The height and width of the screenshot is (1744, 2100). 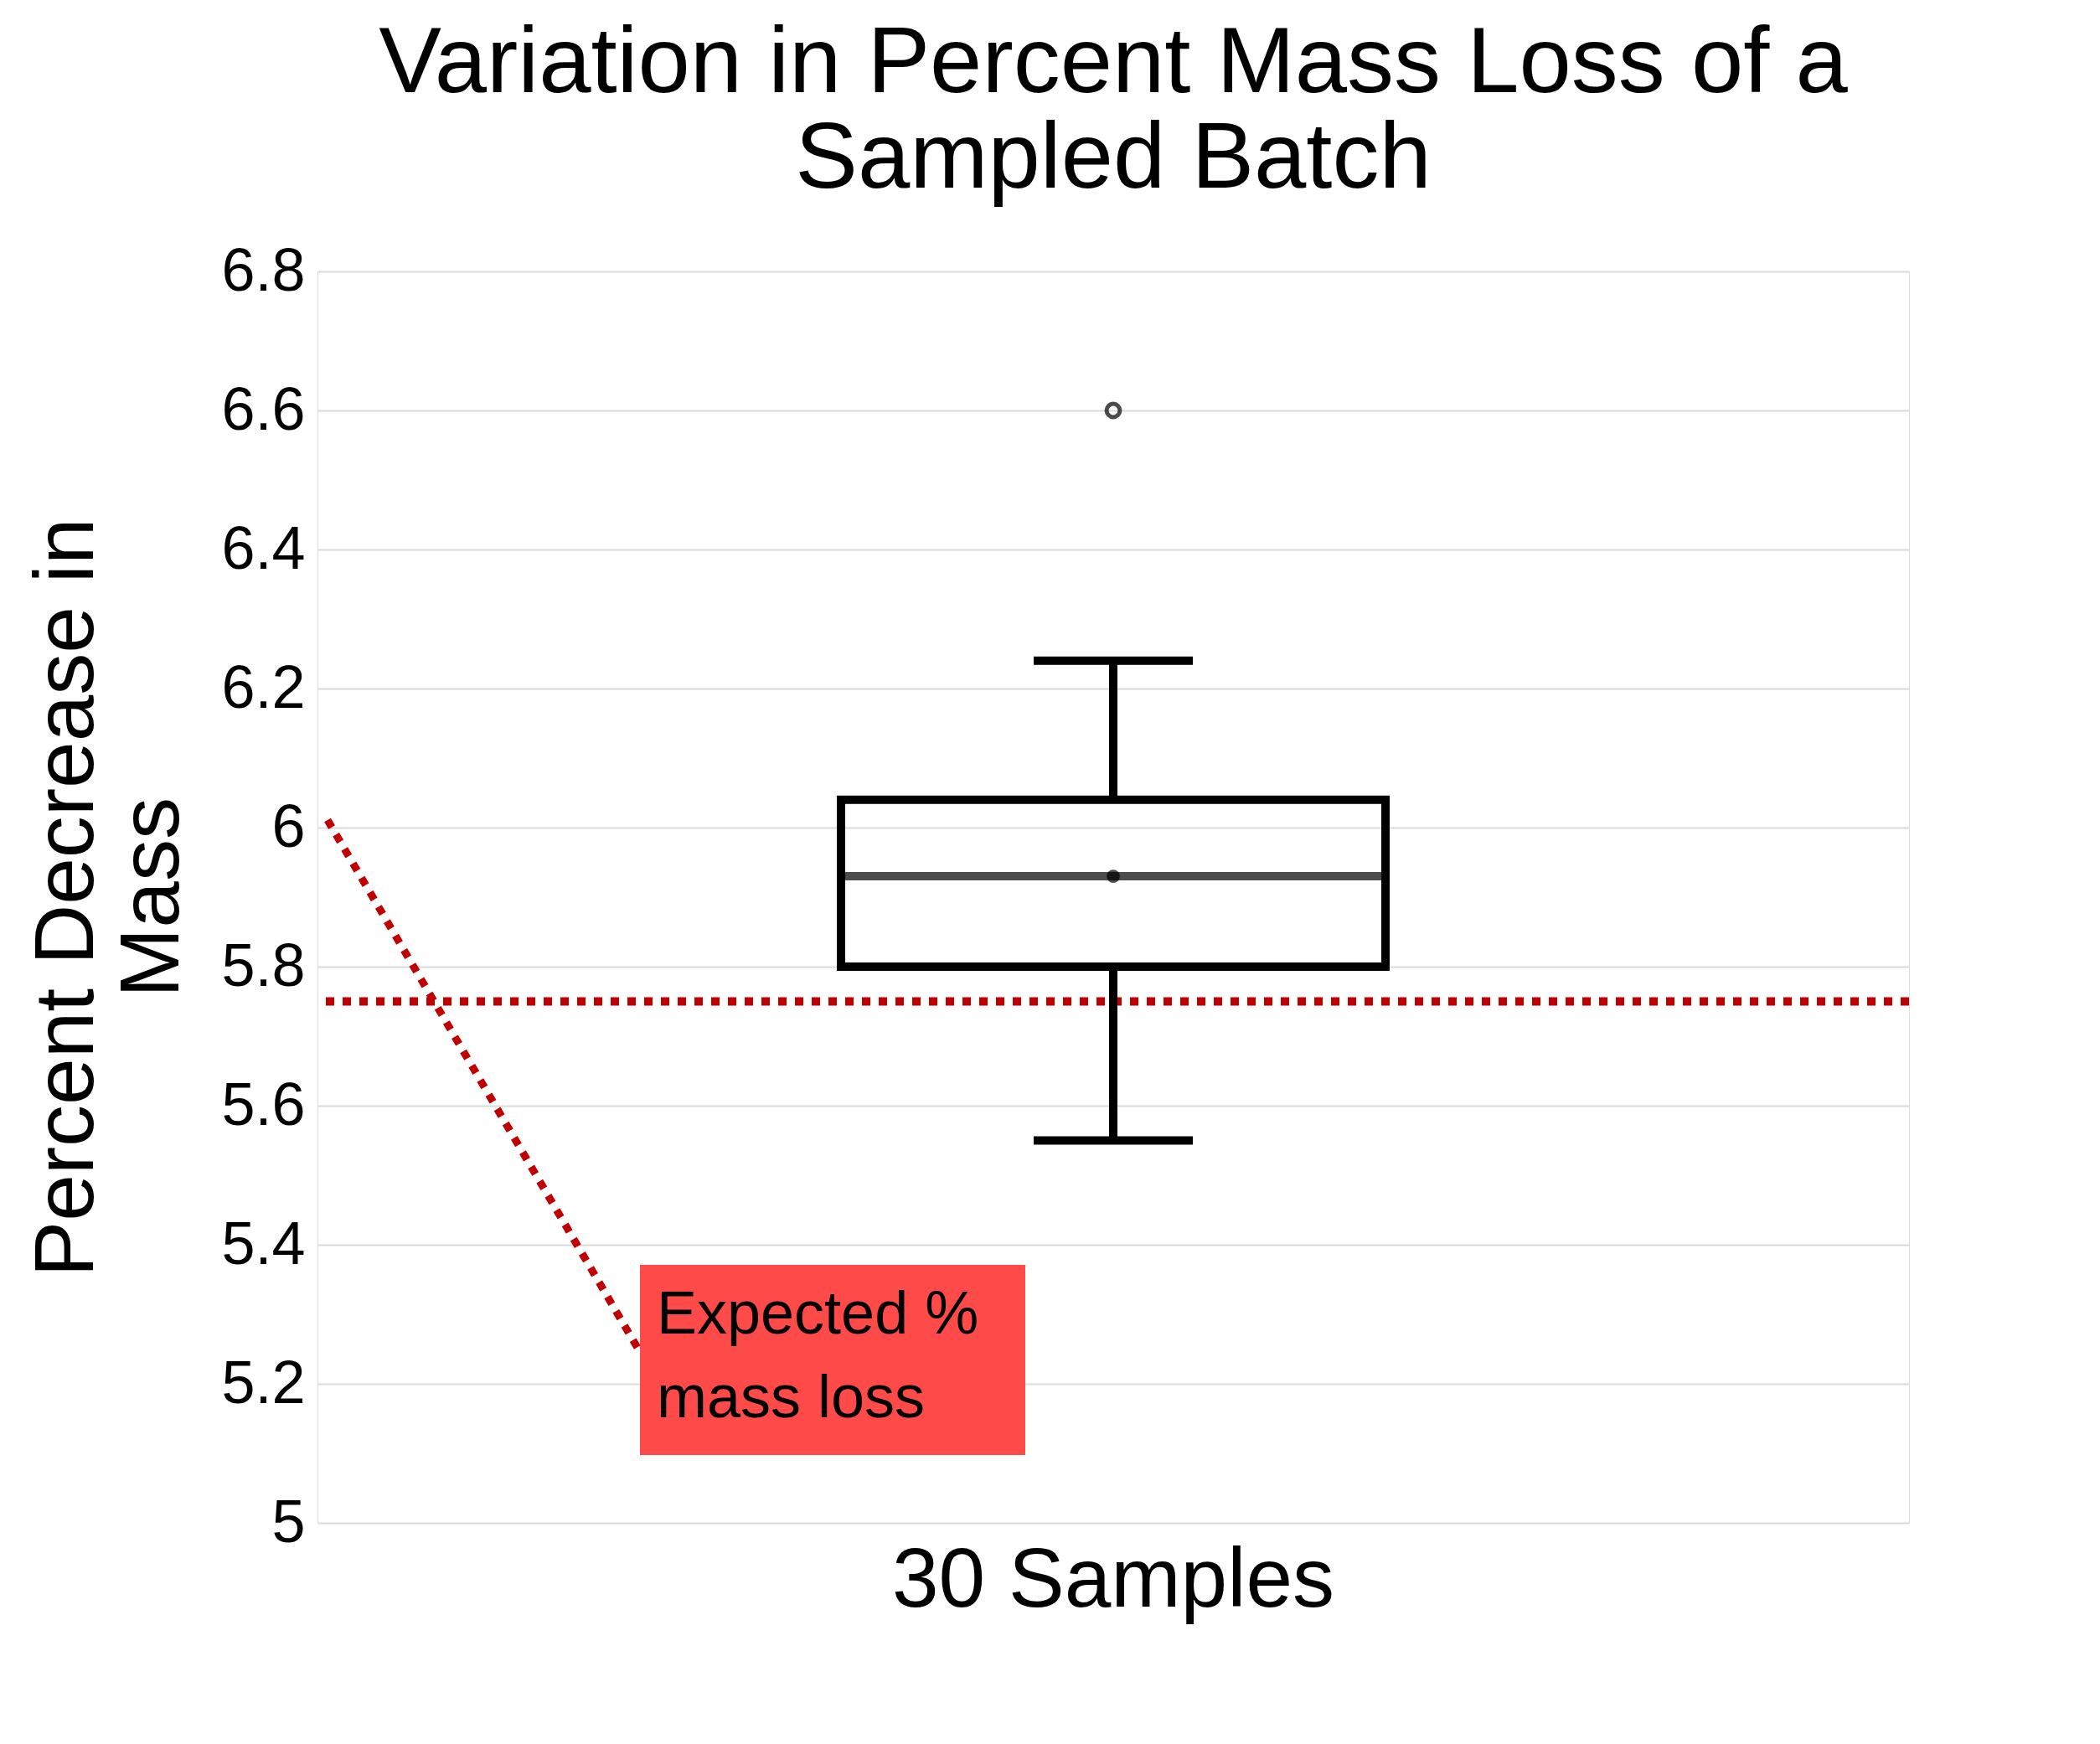 I want to click on y-tick-label: 6.8, so click(x=263, y=269).